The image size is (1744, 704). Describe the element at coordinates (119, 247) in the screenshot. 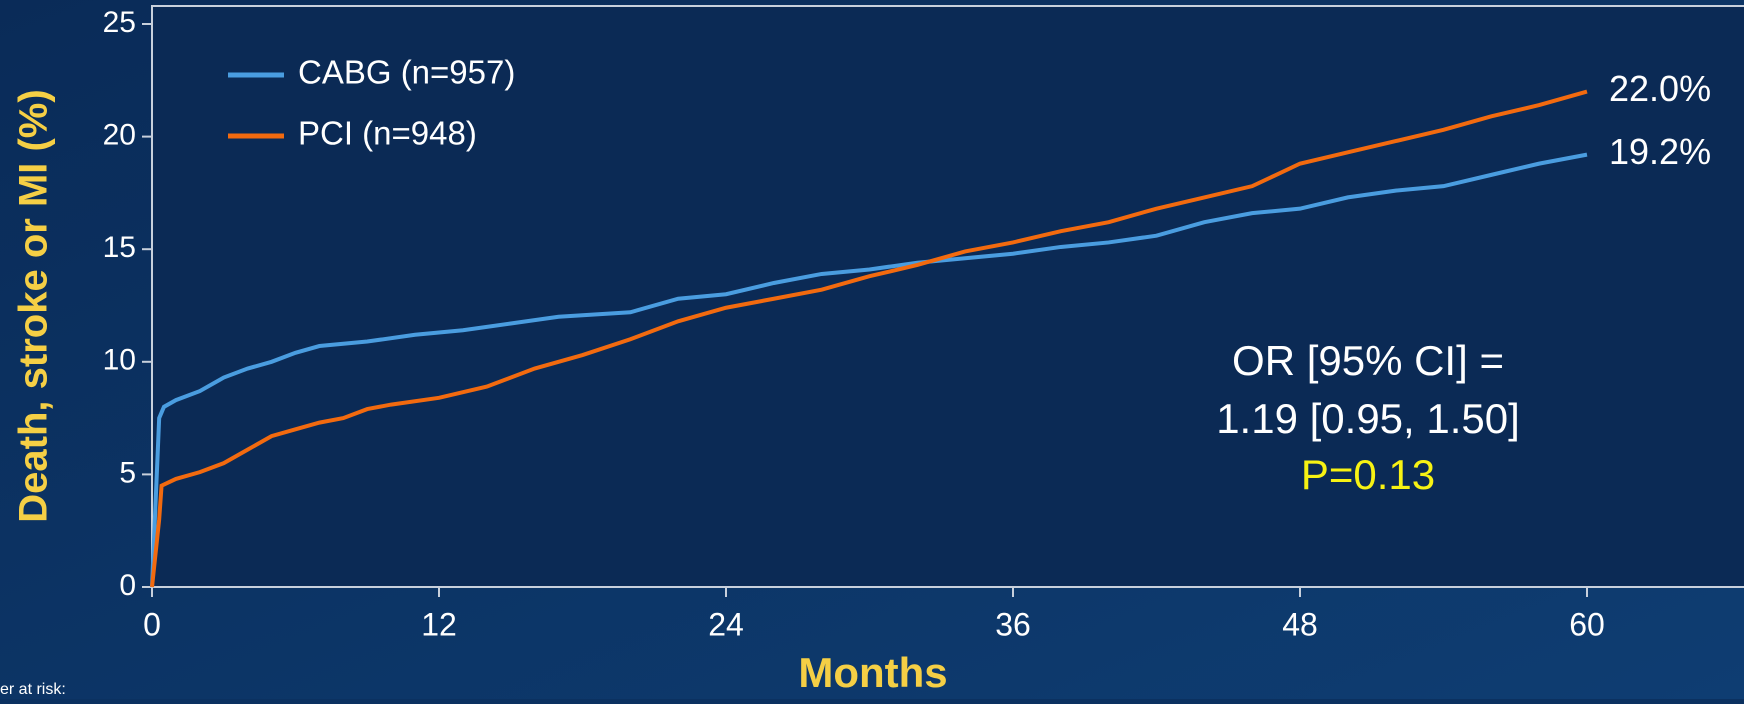

I see `y-tick-label: 15` at that location.